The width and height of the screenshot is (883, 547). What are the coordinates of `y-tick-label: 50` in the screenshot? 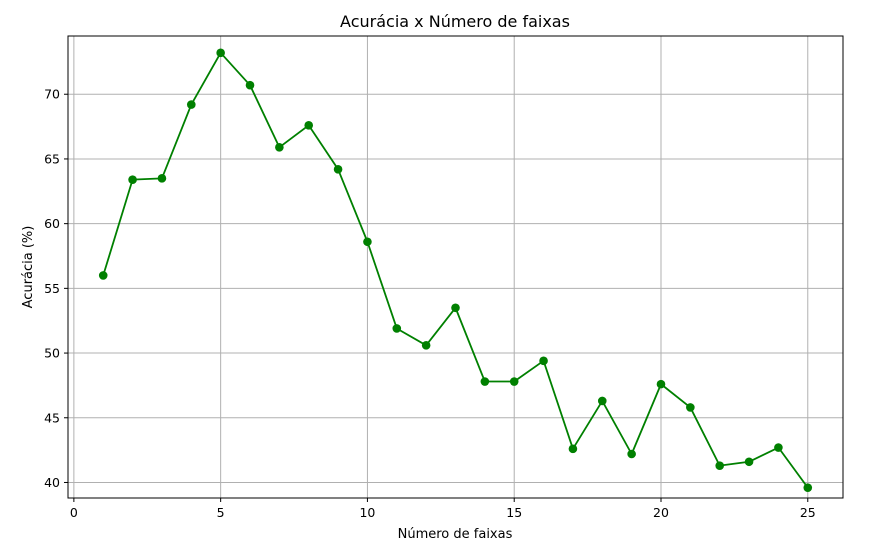 It's located at (52, 353).